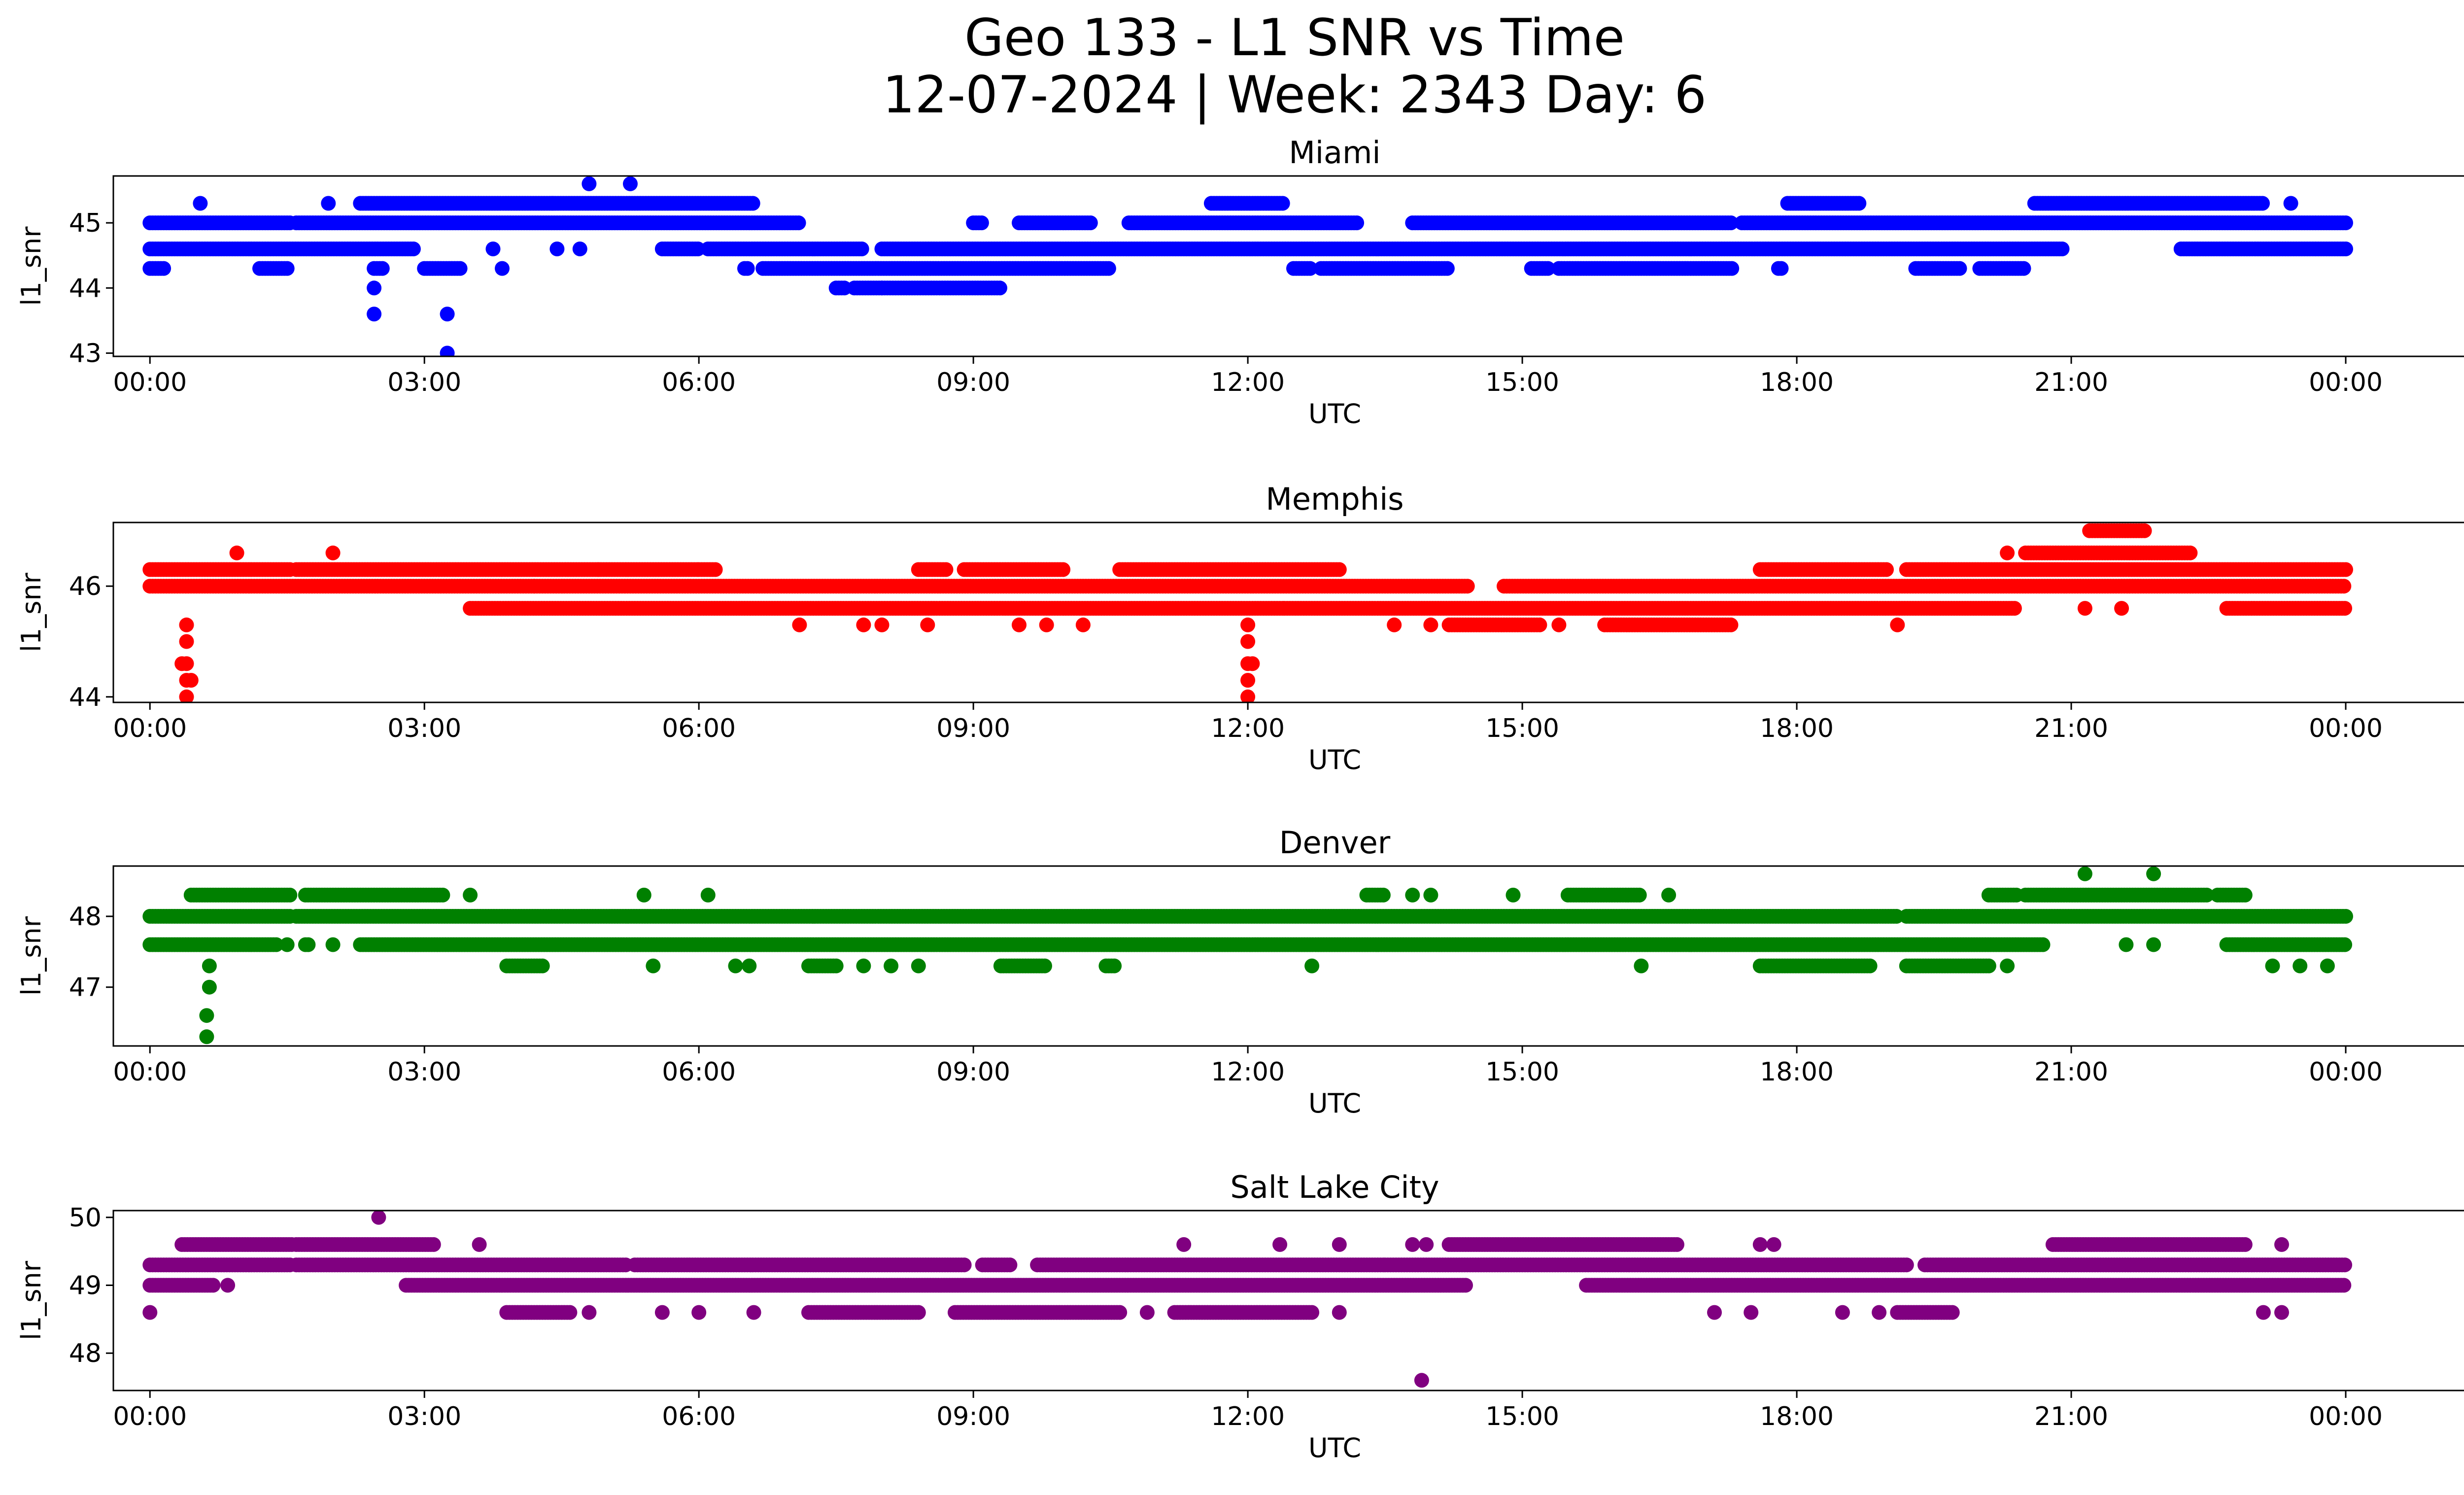 The height and width of the screenshot is (1495, 2464). I want to click on figure-title-line2: 12-07-2024 | Week: 2343 Day: 6, so click(1295, 95).